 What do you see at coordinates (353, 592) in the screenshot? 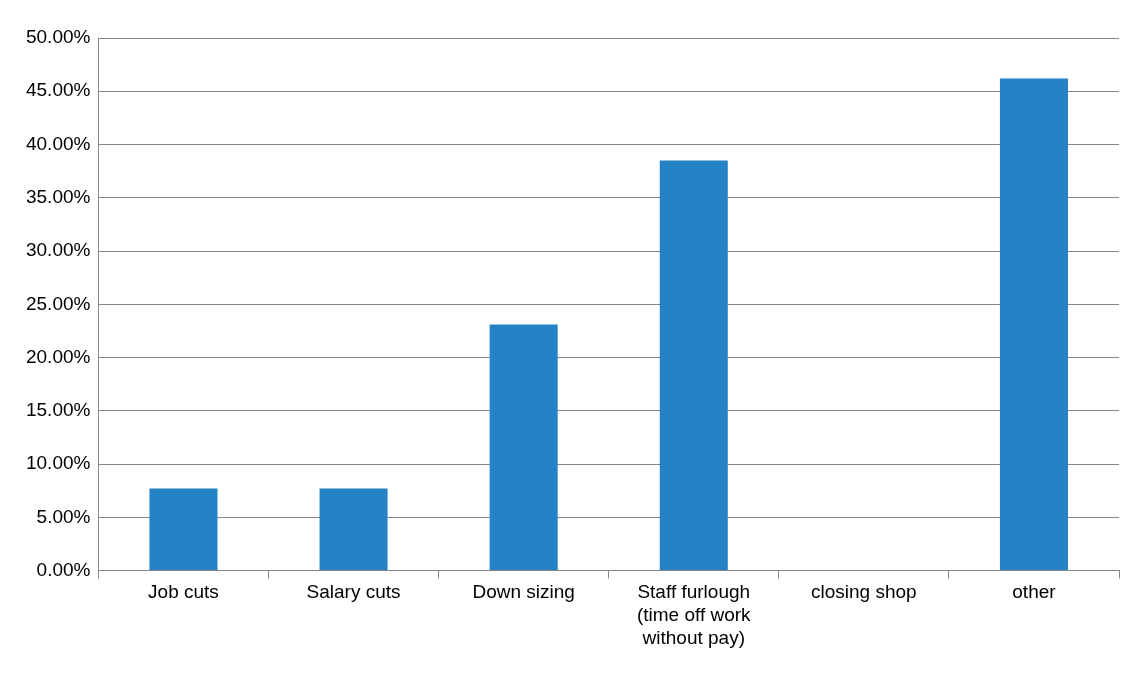
I see `x-tick-label: Salary cuts` at bounding box center [353, 592].